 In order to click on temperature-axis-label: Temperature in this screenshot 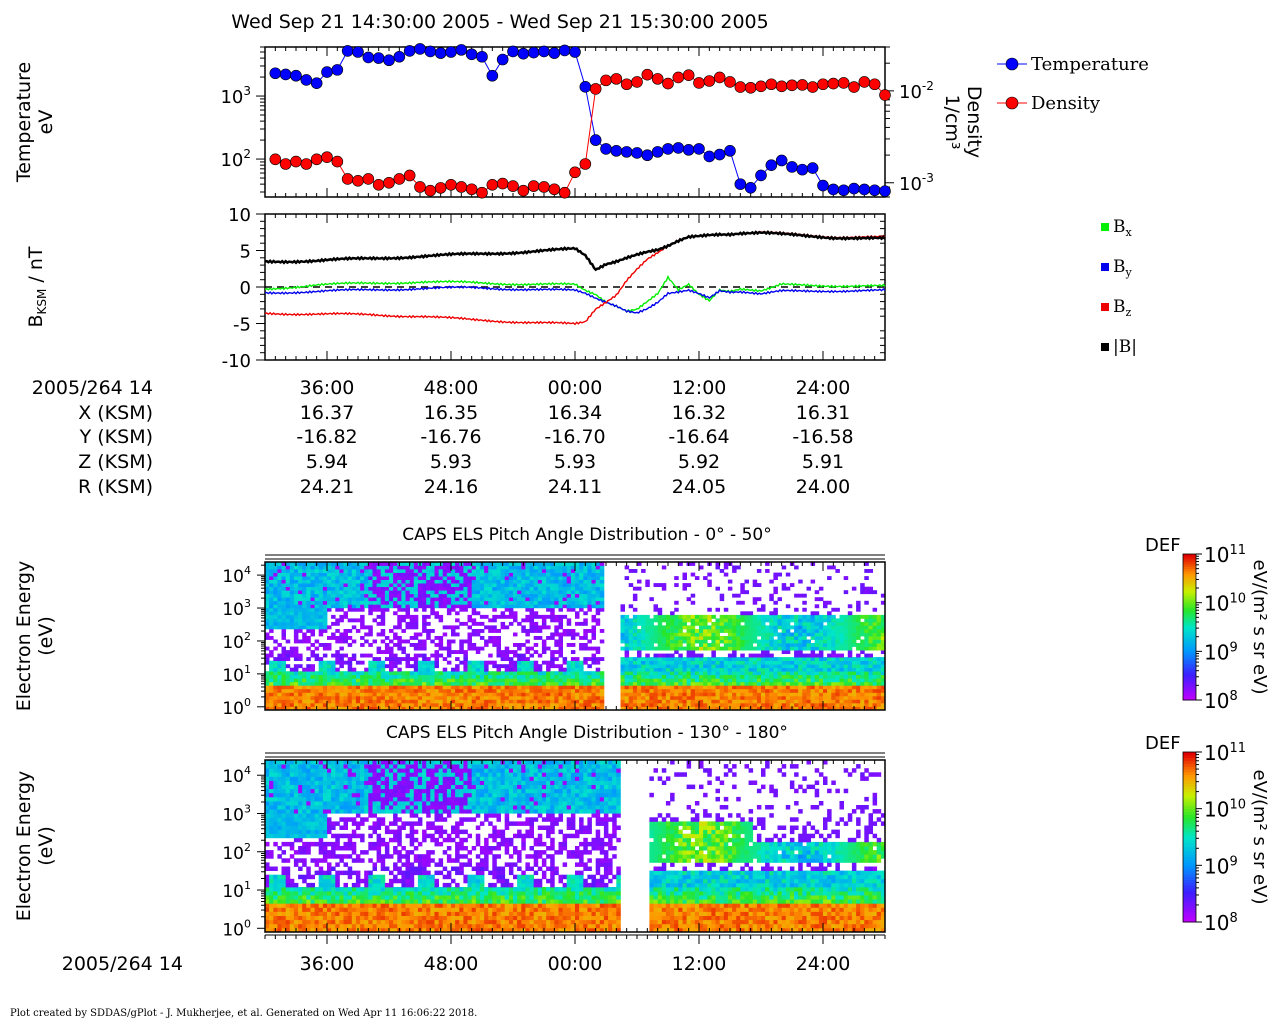, I will do `click(24, 122)`.